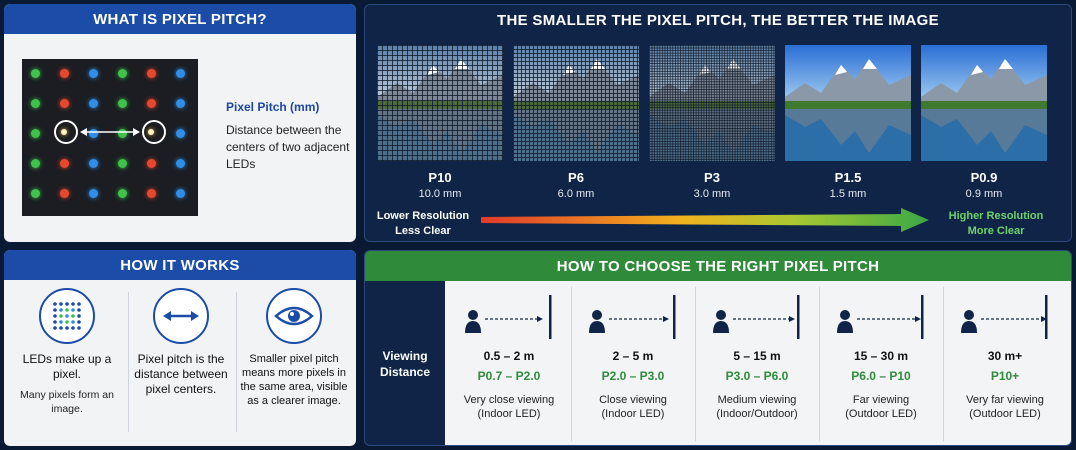  What do you see at coordinates (273, 107) in the screenshot?
I see `pixel-pitch-label: Pixel Pitch (mm)` at bounding box center [273, 107].